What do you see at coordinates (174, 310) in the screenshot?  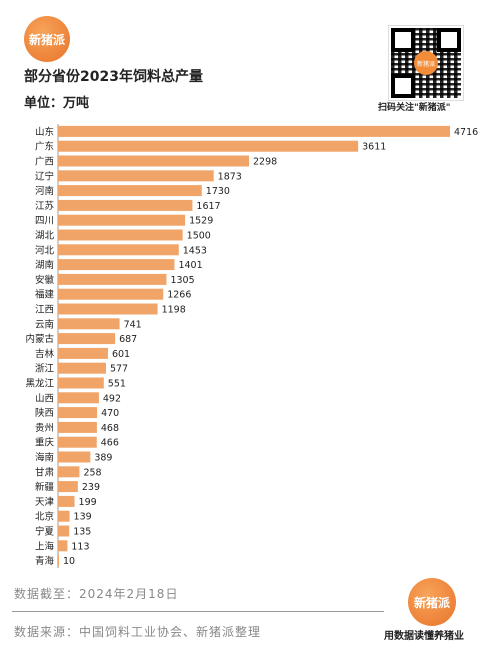 I see `data-label: 1198` at bounding box center [174, 310].